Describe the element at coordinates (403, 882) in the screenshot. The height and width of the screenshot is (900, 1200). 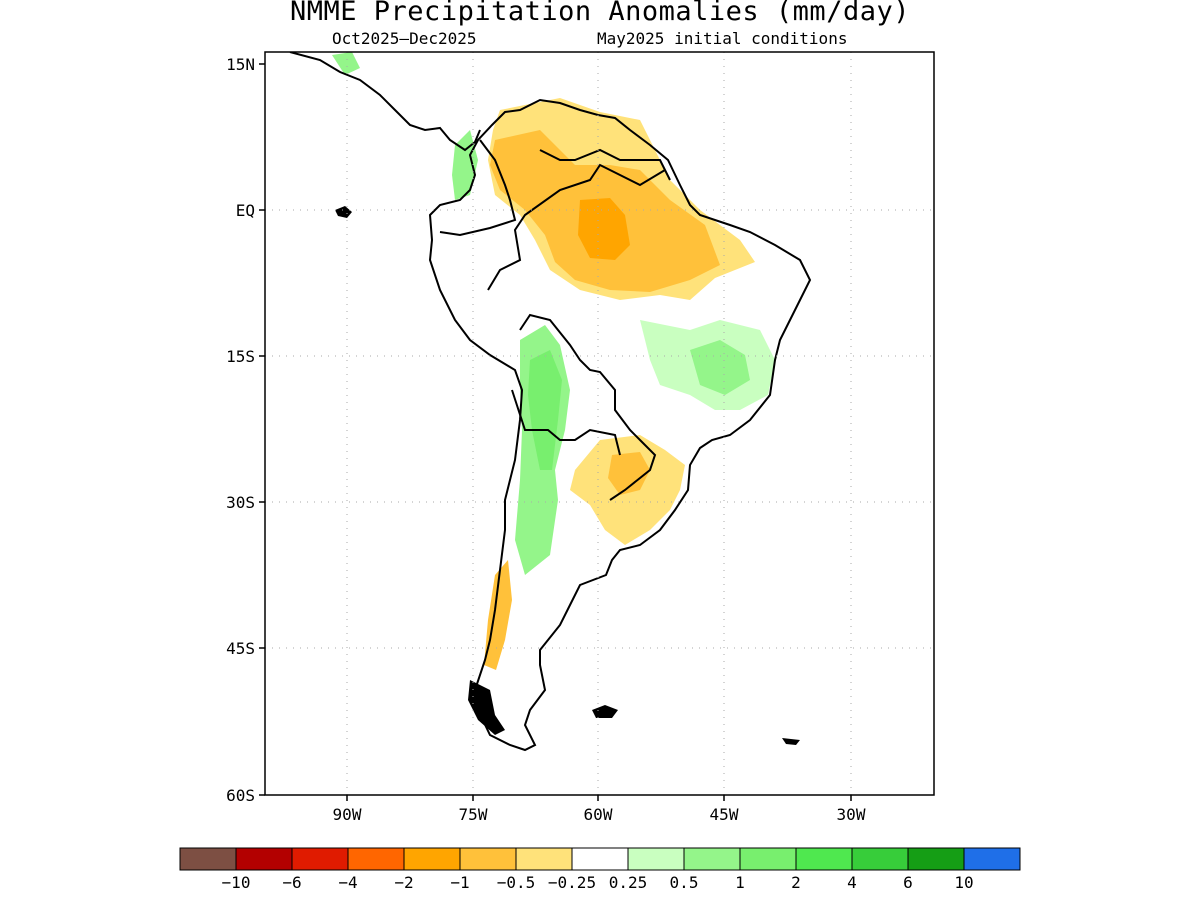
I see `colorbar-tick-label: −2` at that location.